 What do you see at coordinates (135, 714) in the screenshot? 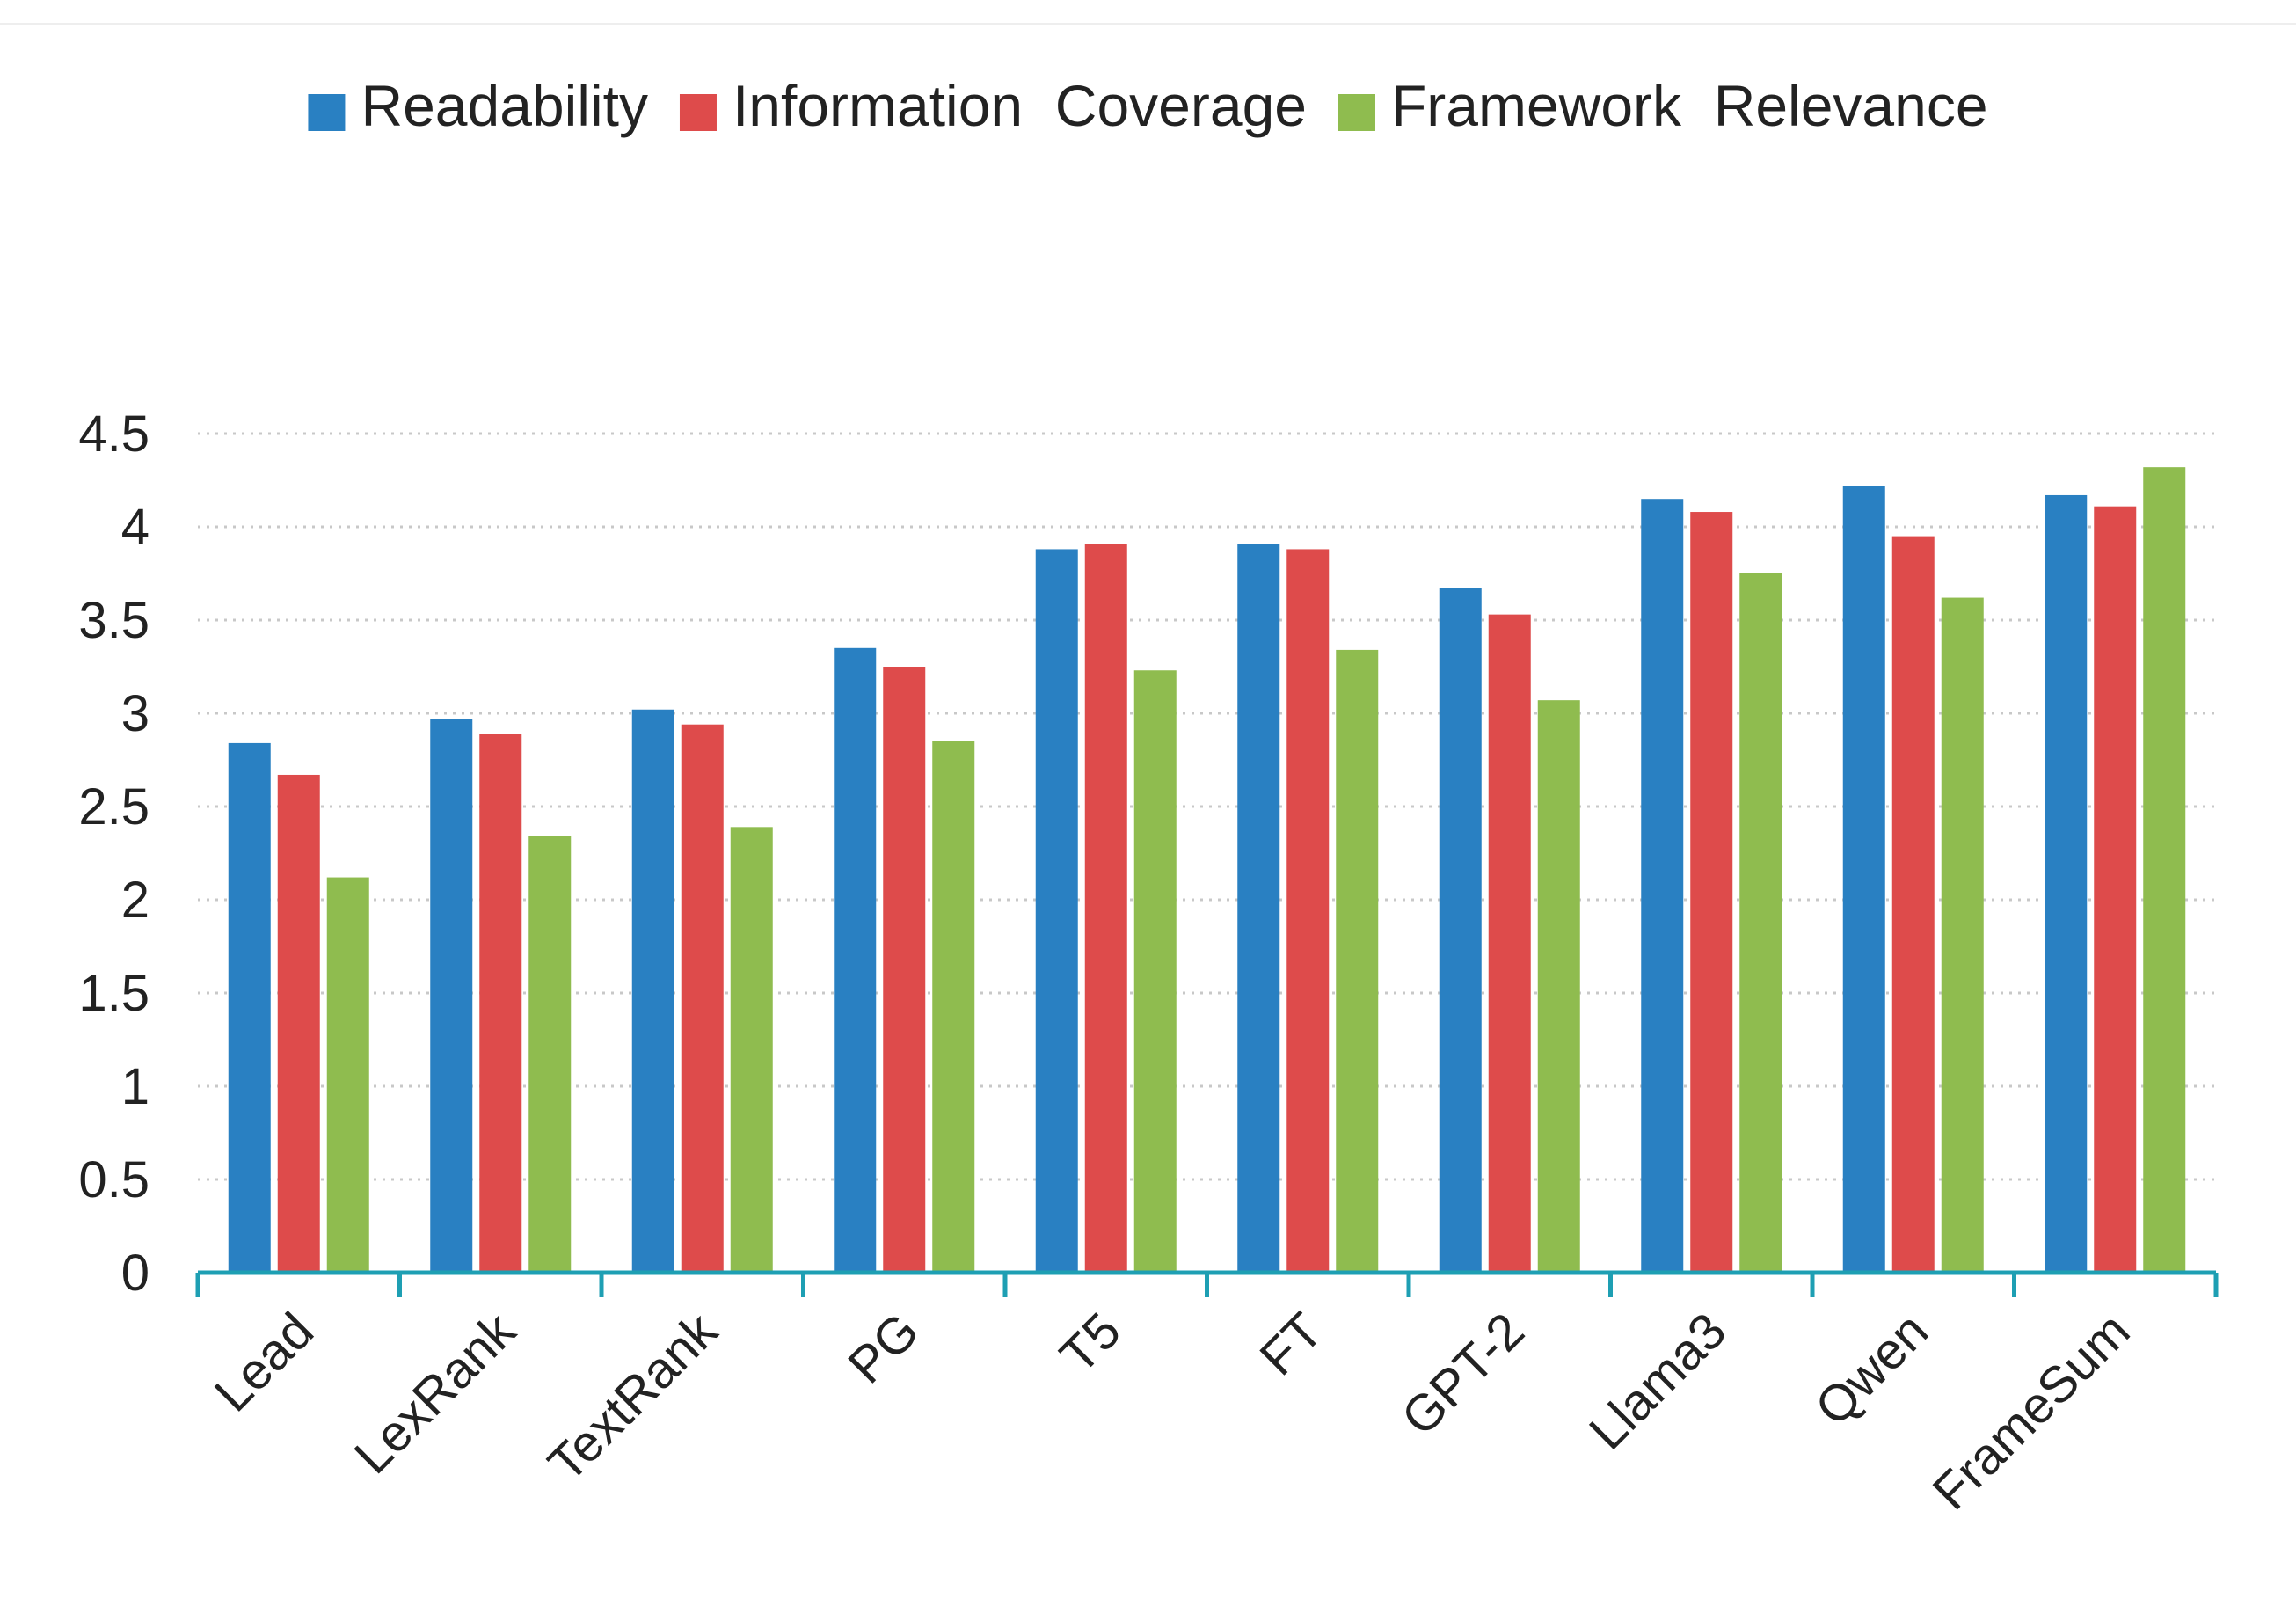
I see `y-tick-label: 3` at bounding box center [135, 714].